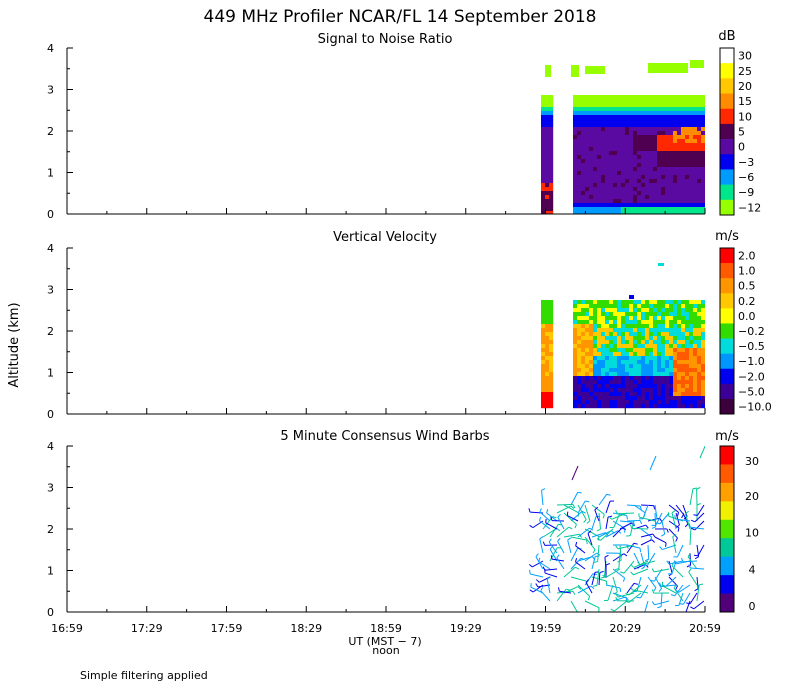 The image size is (800, 700). I want to click on wind-colorbar-swatch, so click(727, 547).